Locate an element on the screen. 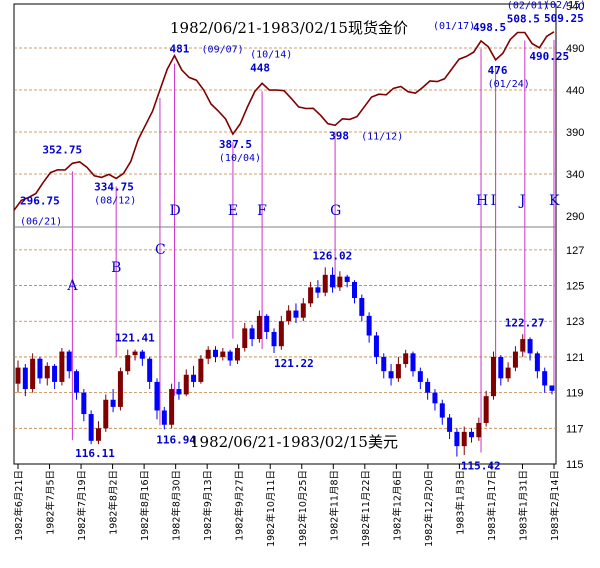 The width and height of the screenshot is (600, 568). x-tick-label: 1982年10月11日 is located at coordinates (271, 508).